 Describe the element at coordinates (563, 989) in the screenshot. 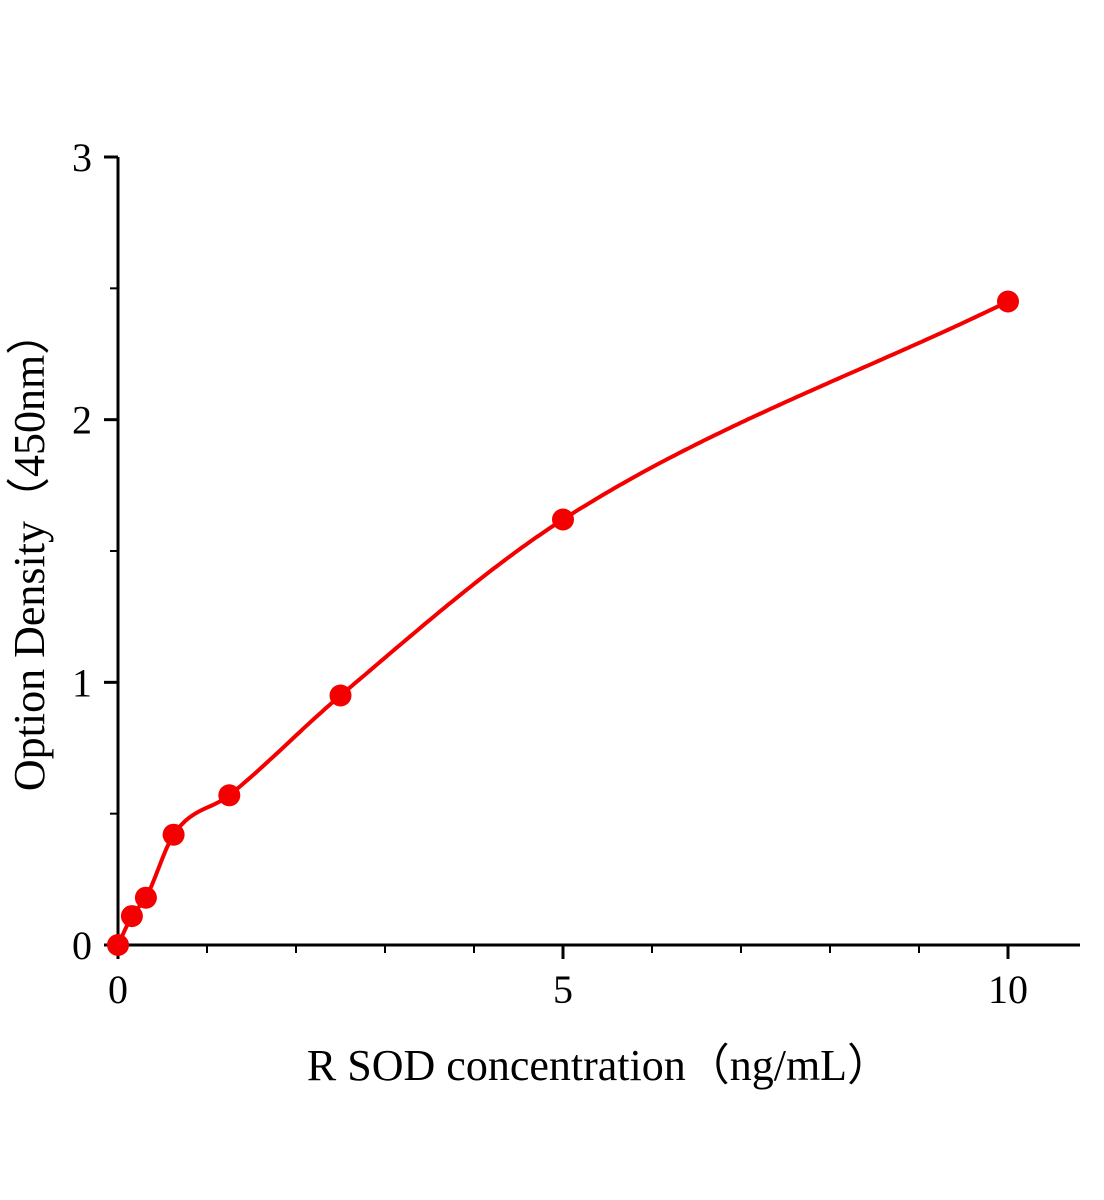

I see `x-tick-label: 5` at that location.